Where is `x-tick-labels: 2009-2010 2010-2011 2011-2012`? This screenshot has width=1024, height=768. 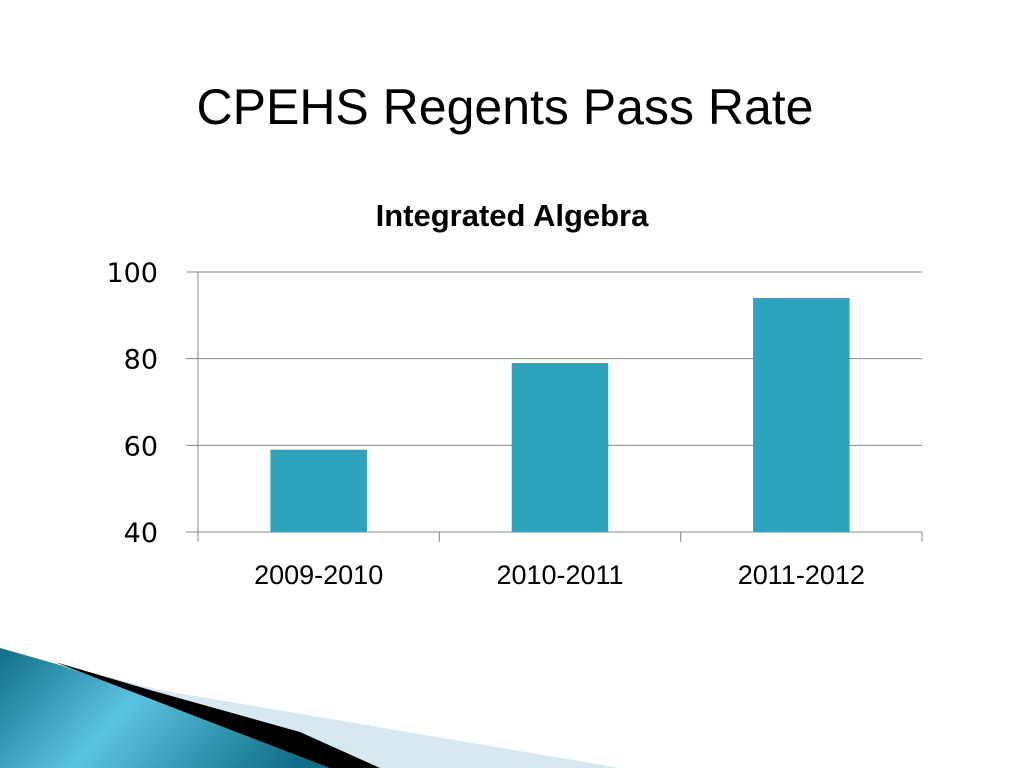 x-tick-labels: 2009-2010 2010-2011 2011-2012 is located at coordinates (559, 575).